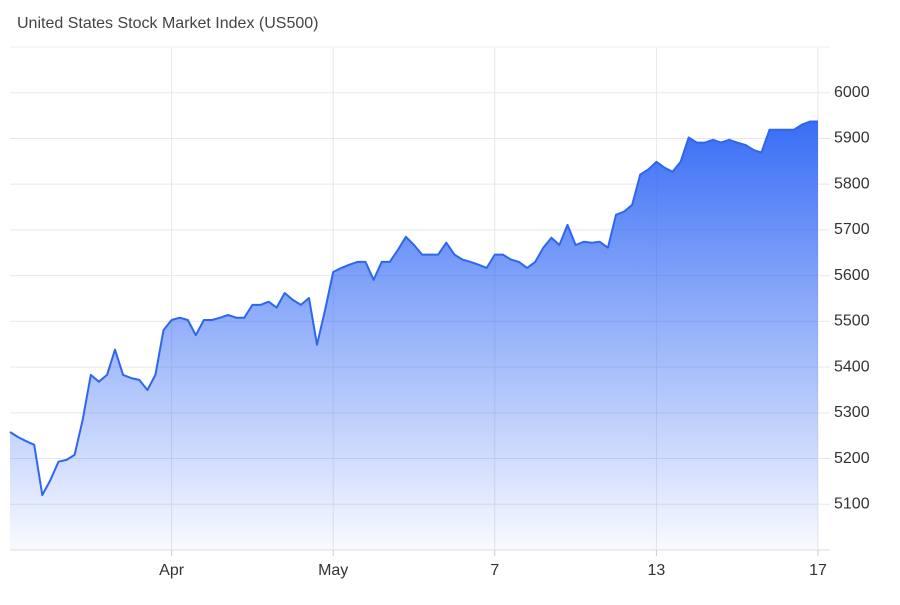 The image size is (900, 605). Describe the element at coordinates (172, 570) in the screenshot. I see `x-tick-label: Apr` at that location.